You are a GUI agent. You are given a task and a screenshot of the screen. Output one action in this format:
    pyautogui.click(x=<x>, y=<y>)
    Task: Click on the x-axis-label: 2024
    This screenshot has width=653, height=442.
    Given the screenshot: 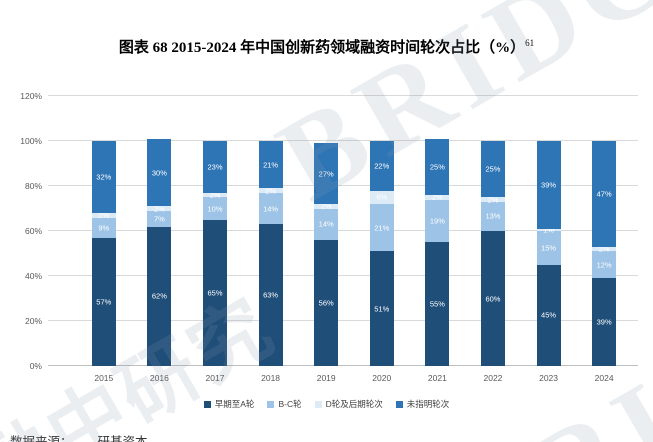 What is the action you would take?
    pyautogui.click(x=604, y=378)
    